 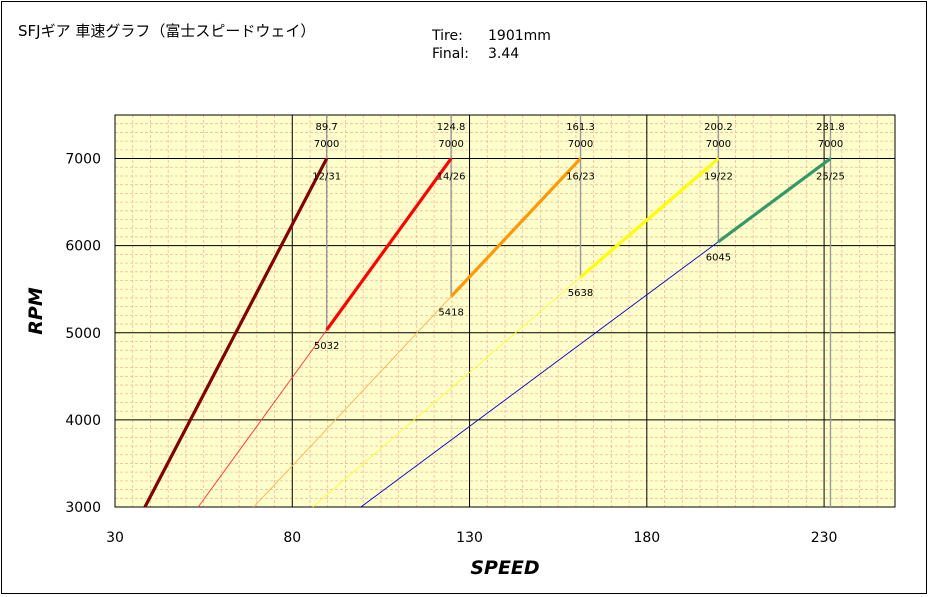 I want to click on top-speed-label: 124.8, so click(x=451, y=127).